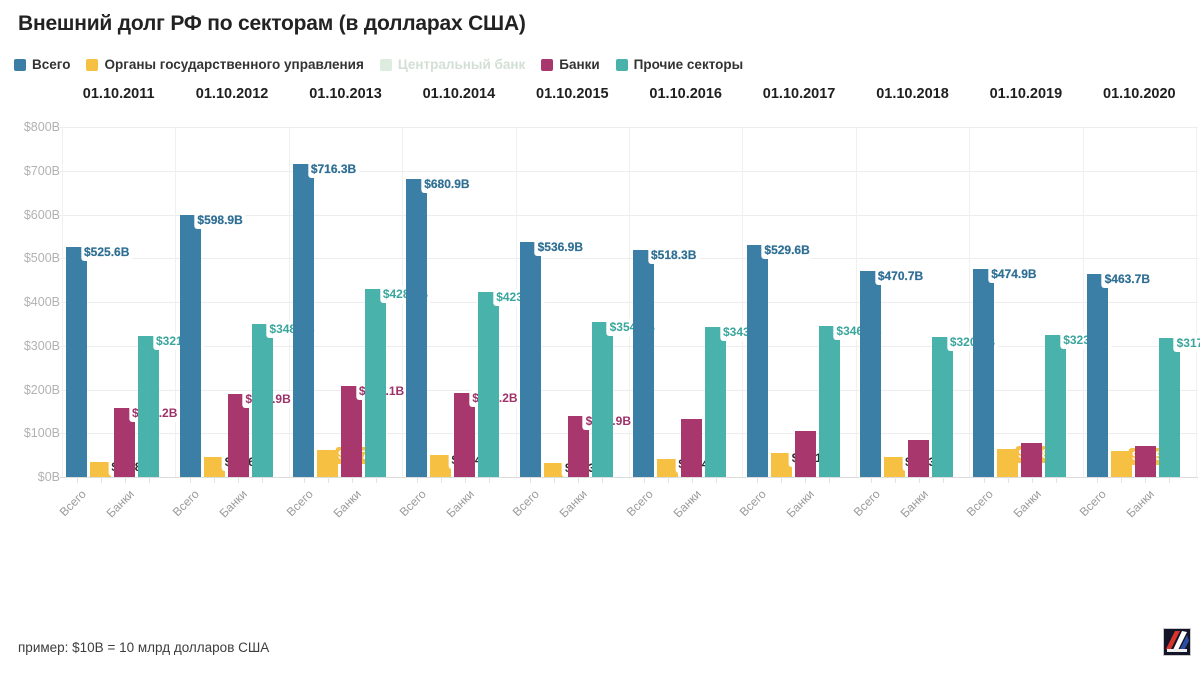 This screenshot has height=675, width=1200. I want to click on y-axis-tick-label: $600B, so click(41, 214).